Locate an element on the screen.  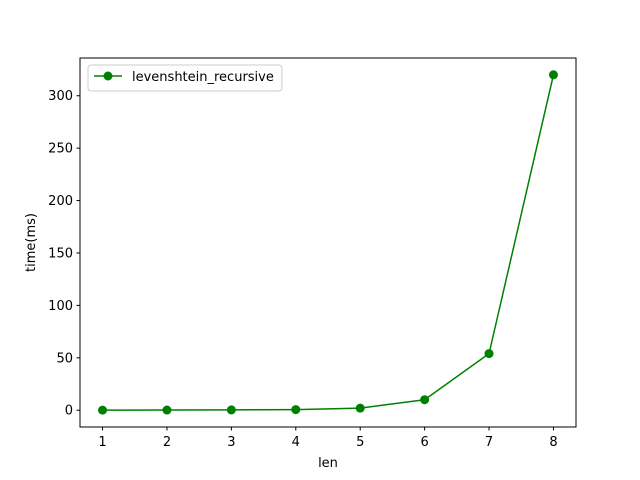
y-axis: 0 50 100 150 200 250 300 is located at coordinates (64, 254).